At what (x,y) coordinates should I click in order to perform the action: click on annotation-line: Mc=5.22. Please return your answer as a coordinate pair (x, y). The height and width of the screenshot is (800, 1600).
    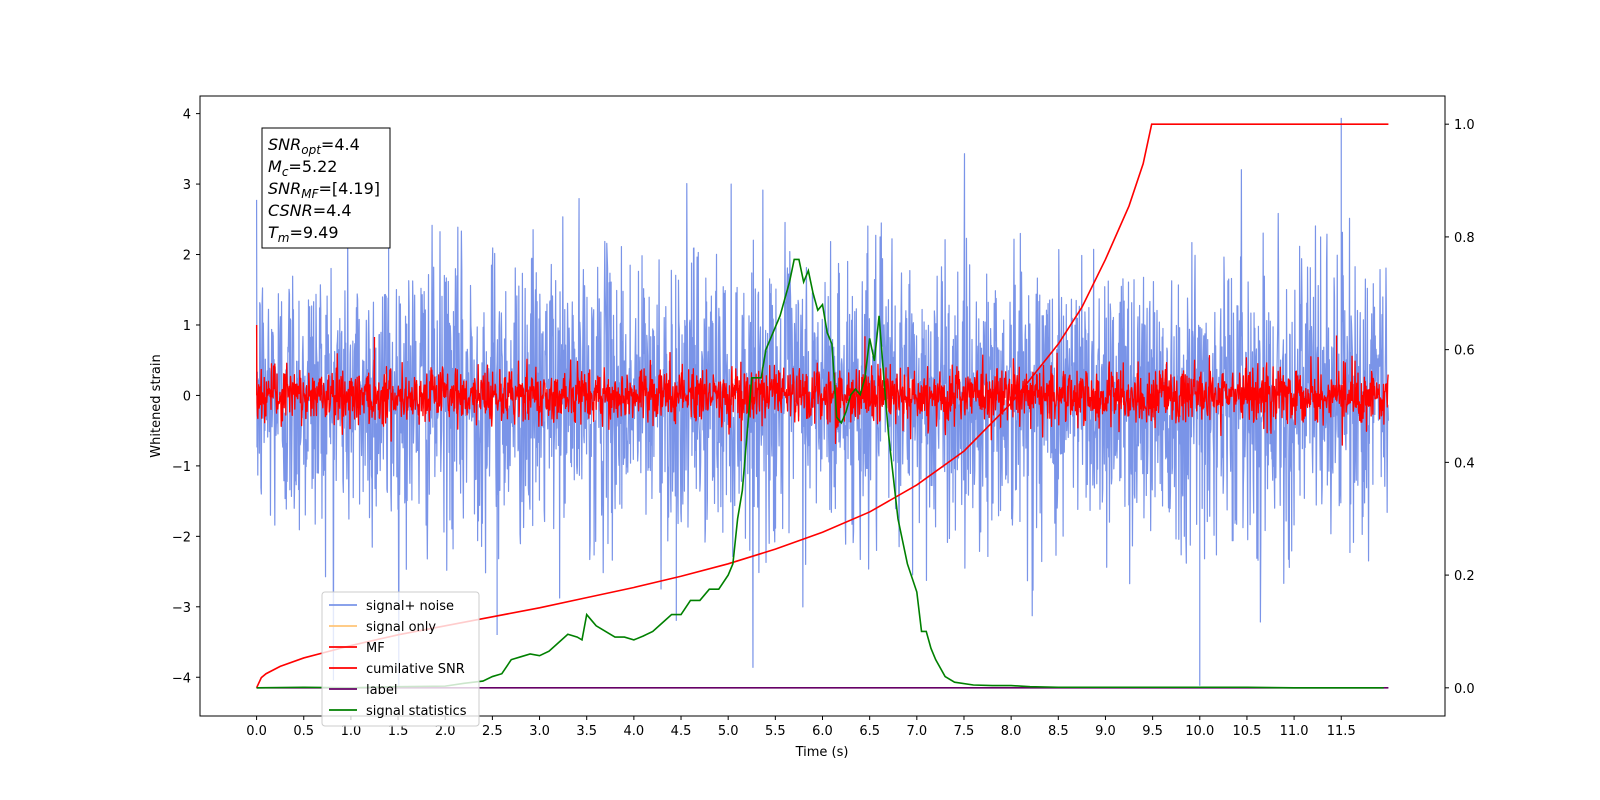
    Looking at the image, I should click on (302, 168).